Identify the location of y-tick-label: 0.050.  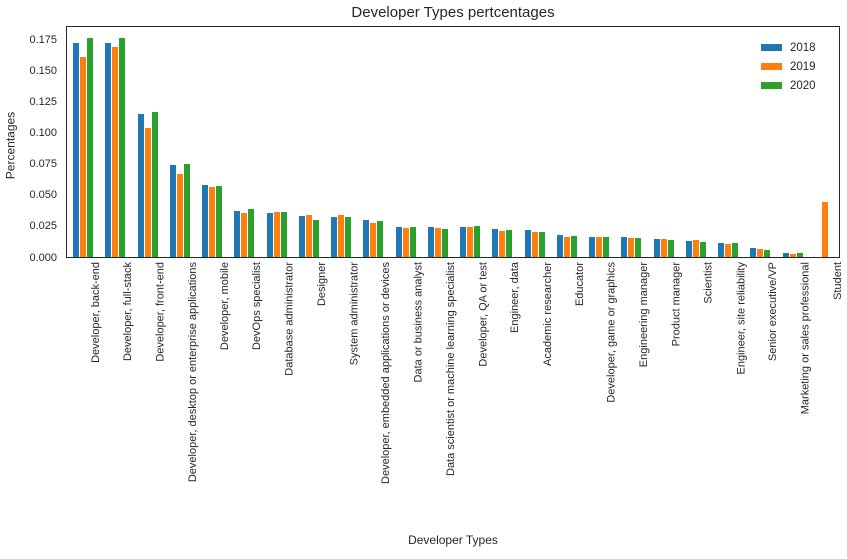
(43, 195).